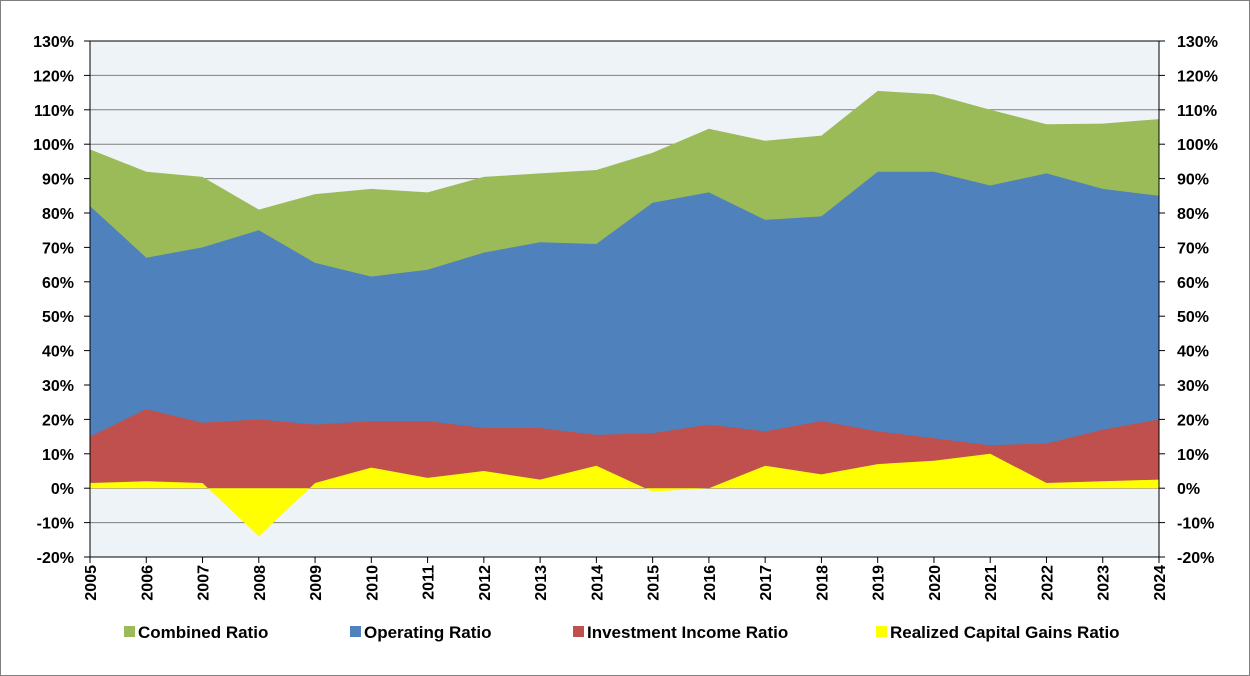 This screenshot has width=1250, height=676. I want to click on left-tick-label: 10%, so click(58, 455).